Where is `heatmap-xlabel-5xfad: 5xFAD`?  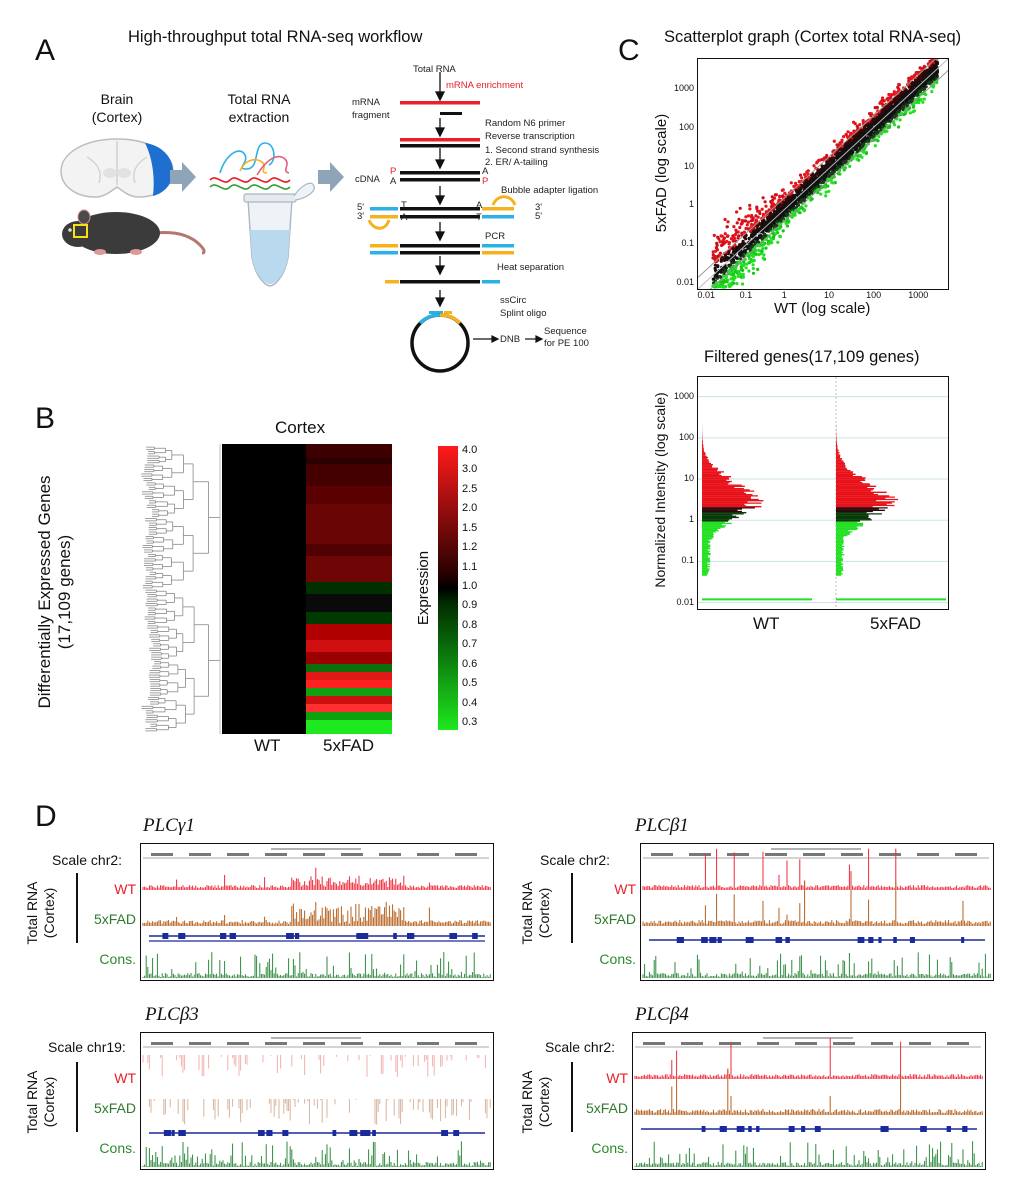
heatmap-xlabel-5xfad: 5xFAD is located at coordinates (349, 745).